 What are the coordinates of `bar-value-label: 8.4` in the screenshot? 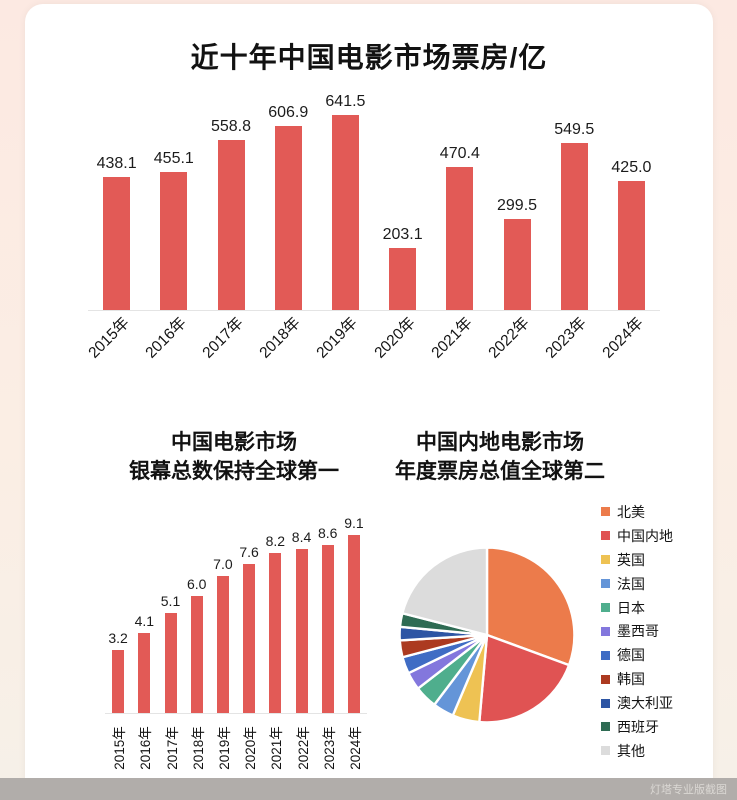 It's located at (301, 536).